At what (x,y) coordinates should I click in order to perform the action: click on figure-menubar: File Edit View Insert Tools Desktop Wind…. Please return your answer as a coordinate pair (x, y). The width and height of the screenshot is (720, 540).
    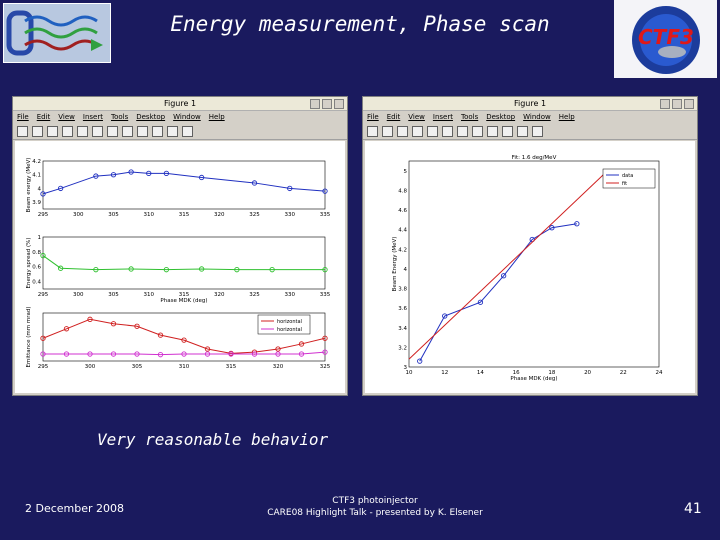
    Looking at the image, I should click on (180, 117).